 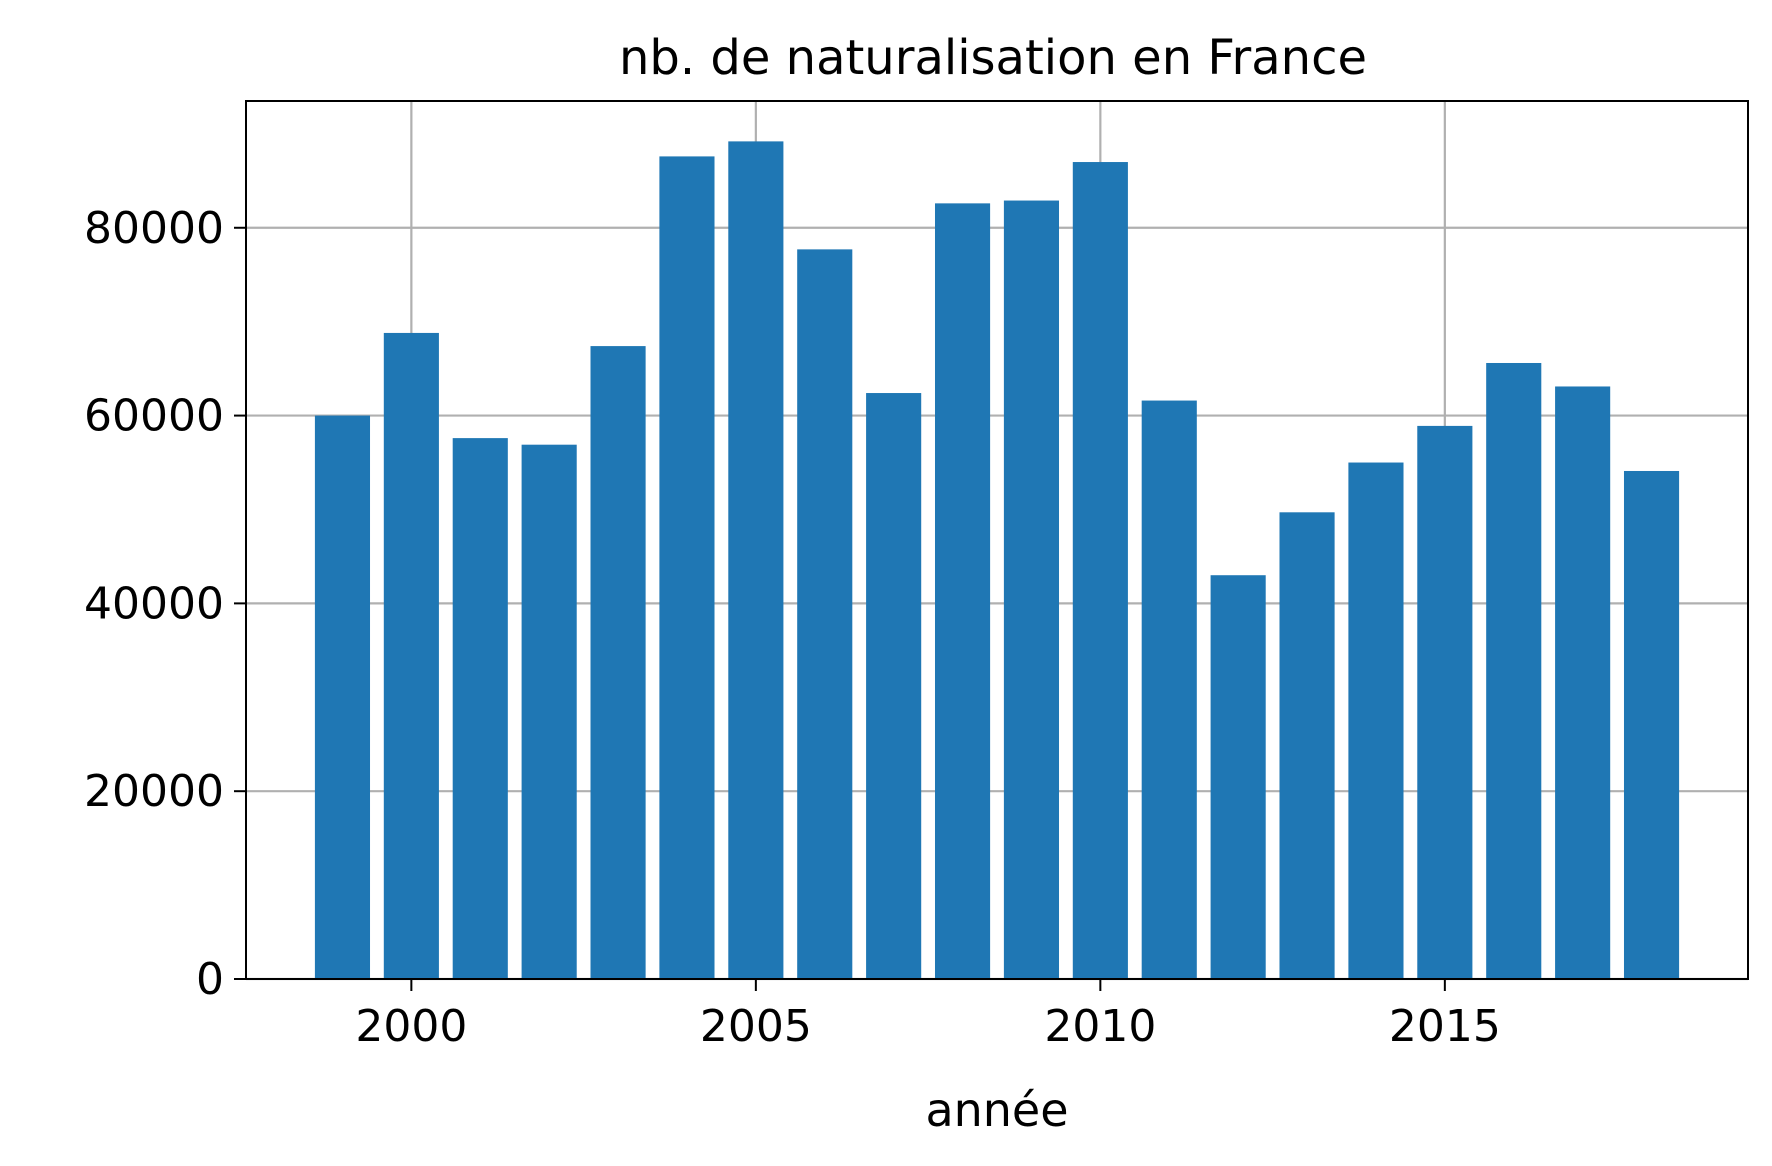 I want to click on bar-2002, so click(x=549, y=711).